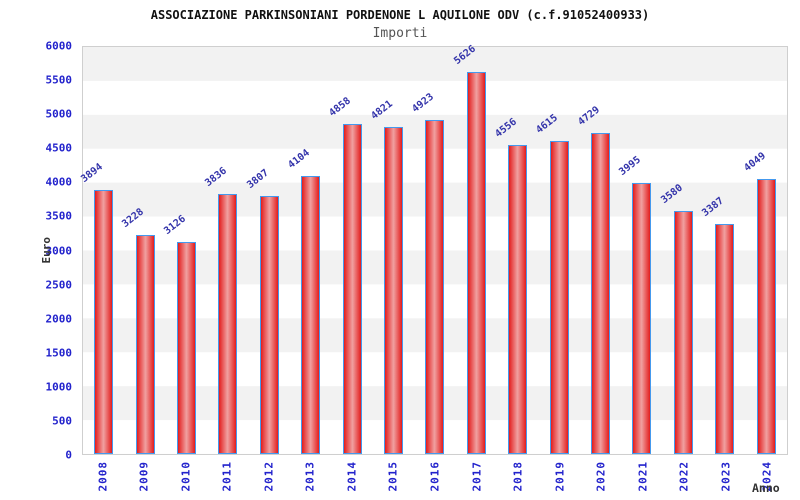  Describe the element at coordinates (683, 332) in the screenshot. I see `bar-2022` at that location.